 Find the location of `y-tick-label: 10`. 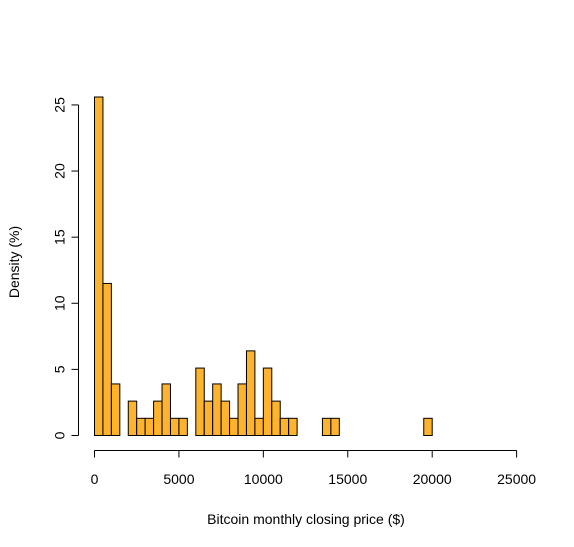

y-tick-label: 10 is located at coordinates (60, 303).